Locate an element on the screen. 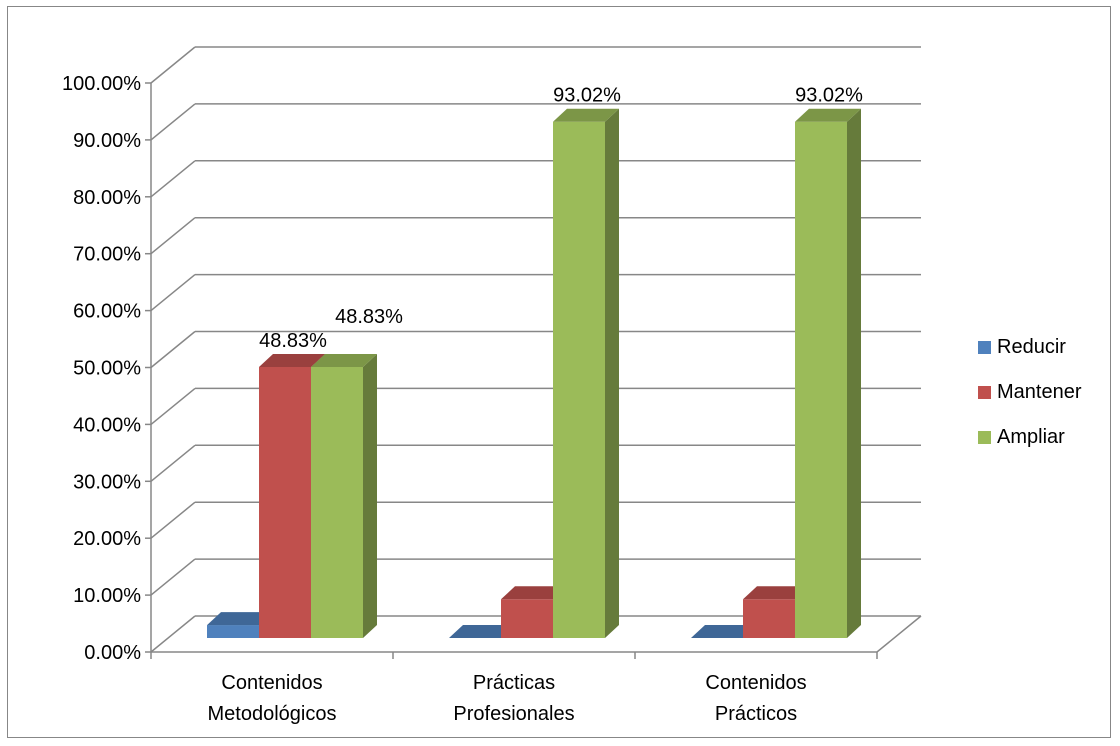  legend-label-reducir: Reducir is located at coordinates (1031, 347).